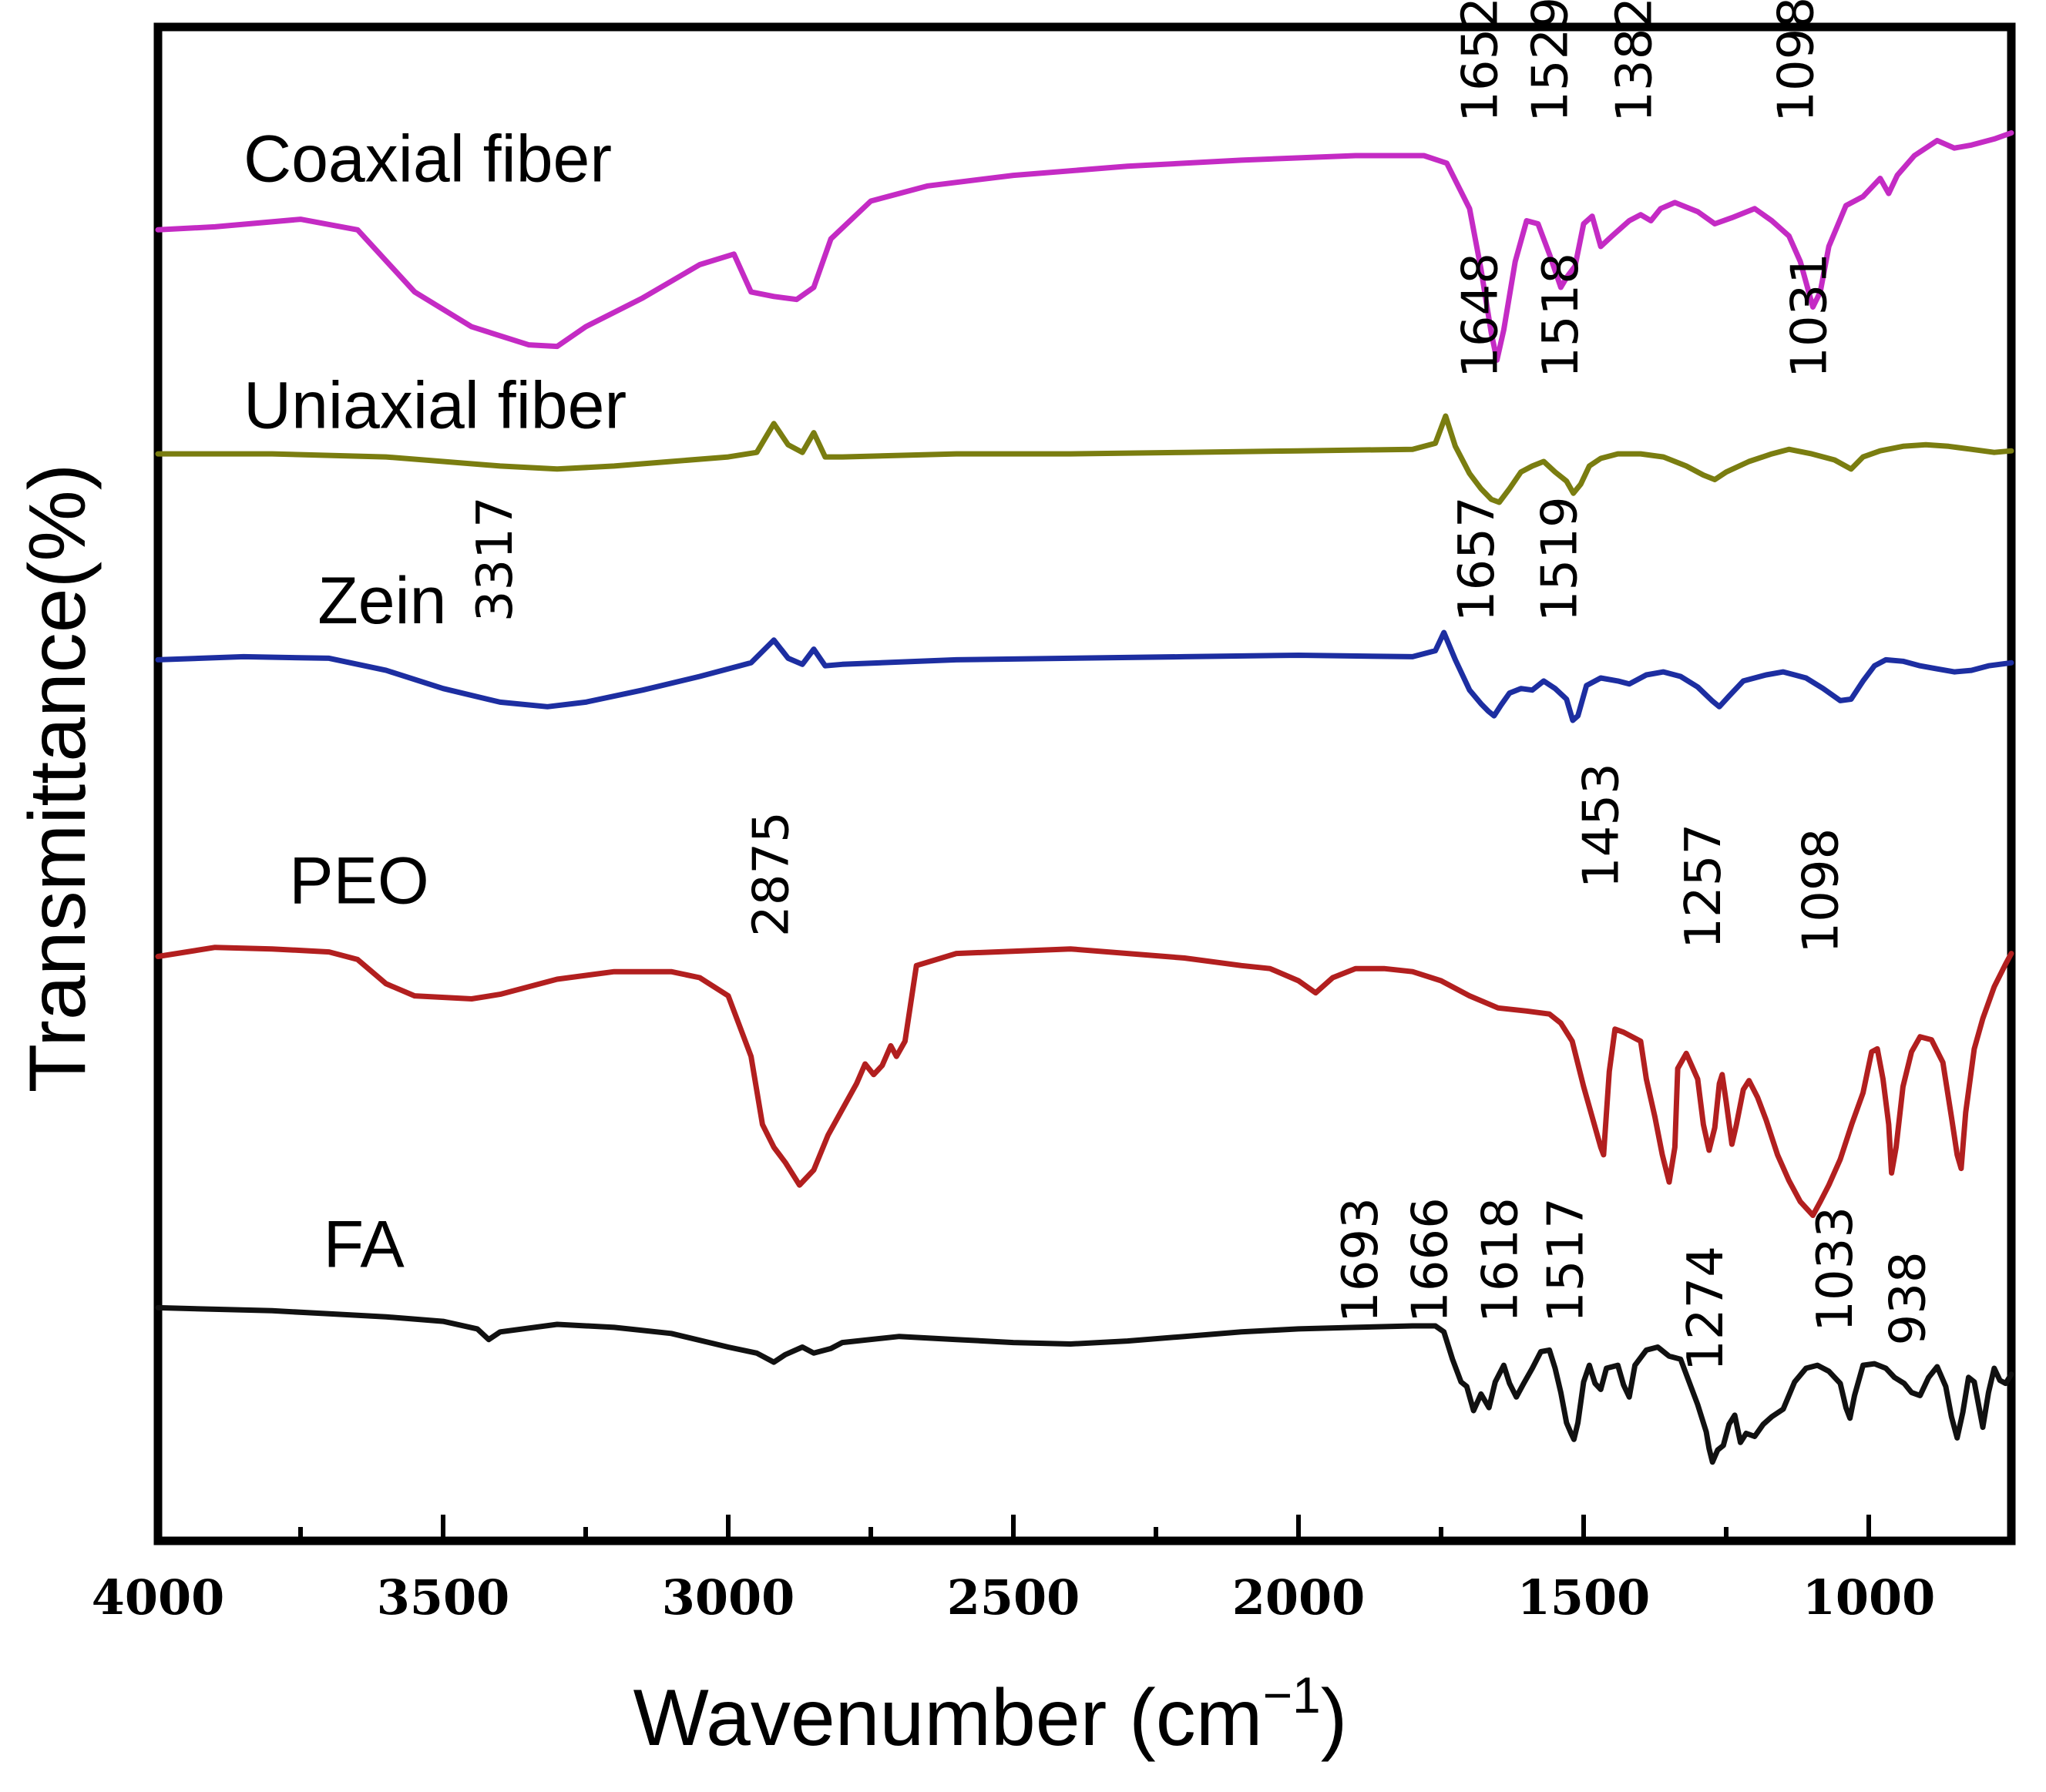 The height and width of the screenshot is (1792, 2046). Describe the element at coordinates (1706, 1308) in the screenshot. I see `peak-label-fa-1274: 1274` at that location.